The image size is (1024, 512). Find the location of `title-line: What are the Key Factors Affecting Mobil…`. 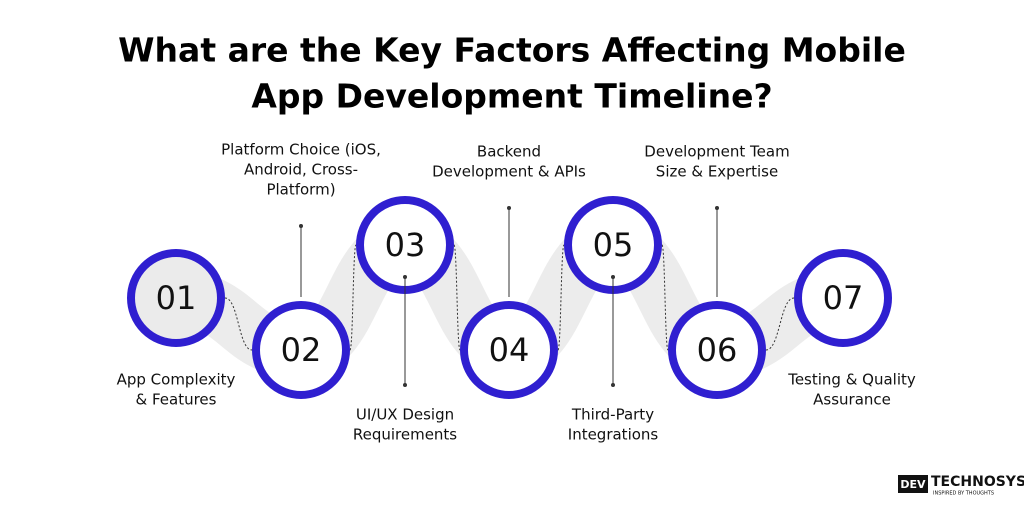

title-line: What are the Key Factors Affecting Mobil… is located at coordinates (512, 50).